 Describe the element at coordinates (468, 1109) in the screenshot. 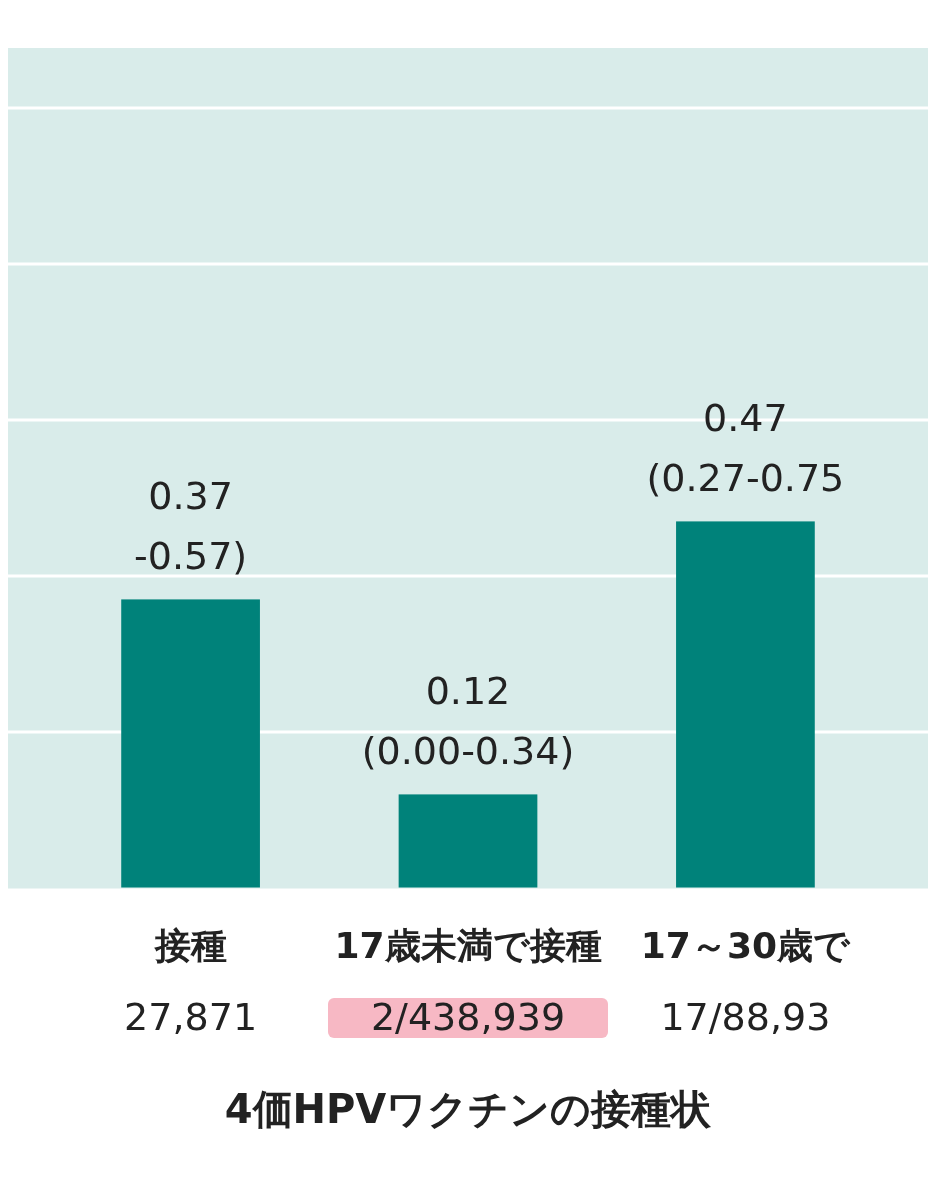

I see `x-axis-title: 4価HPVワクチンの接種状` at that location.